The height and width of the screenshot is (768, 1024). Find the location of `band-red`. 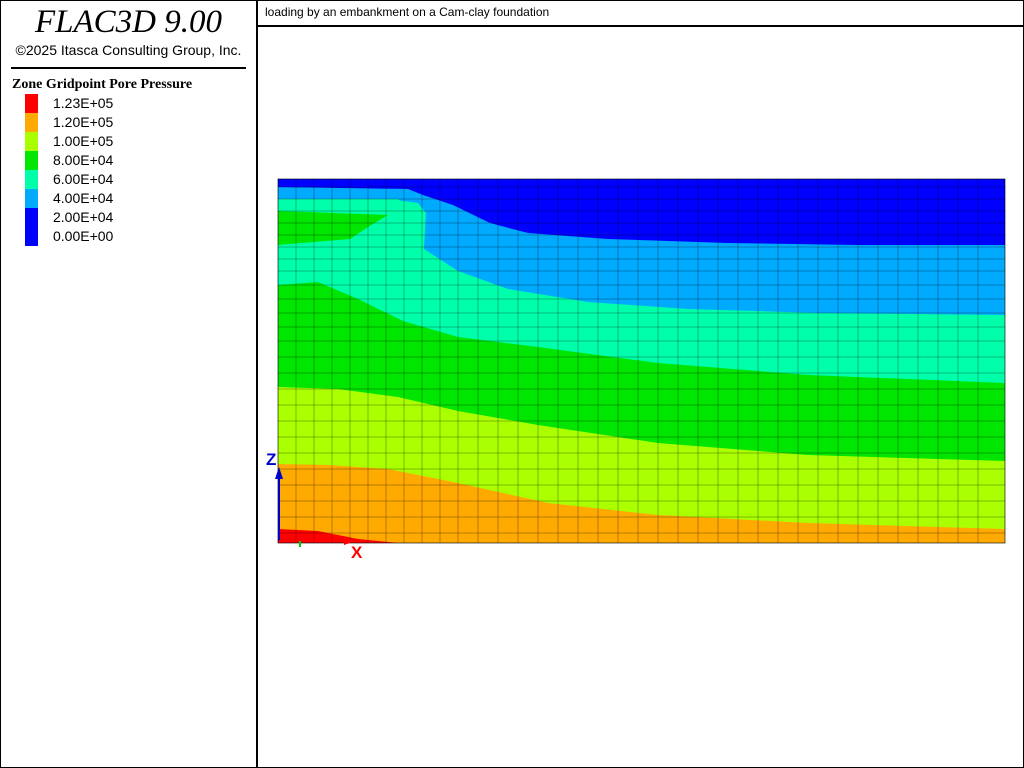

band-red is located at coordinates (338, 536).